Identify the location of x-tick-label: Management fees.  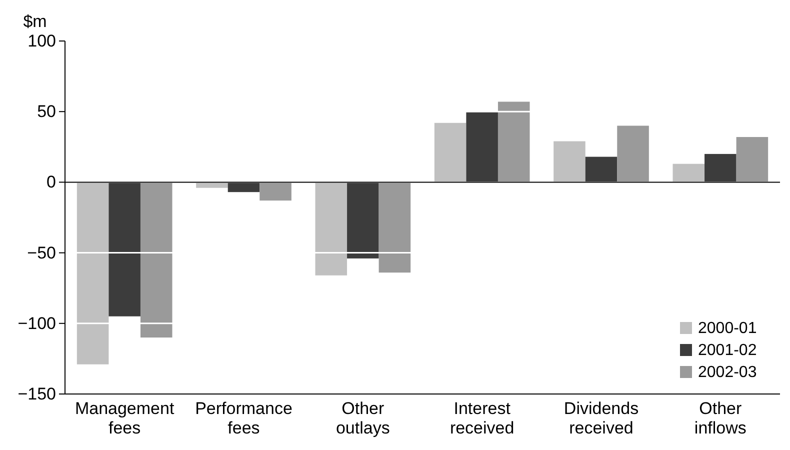
(124, 418).